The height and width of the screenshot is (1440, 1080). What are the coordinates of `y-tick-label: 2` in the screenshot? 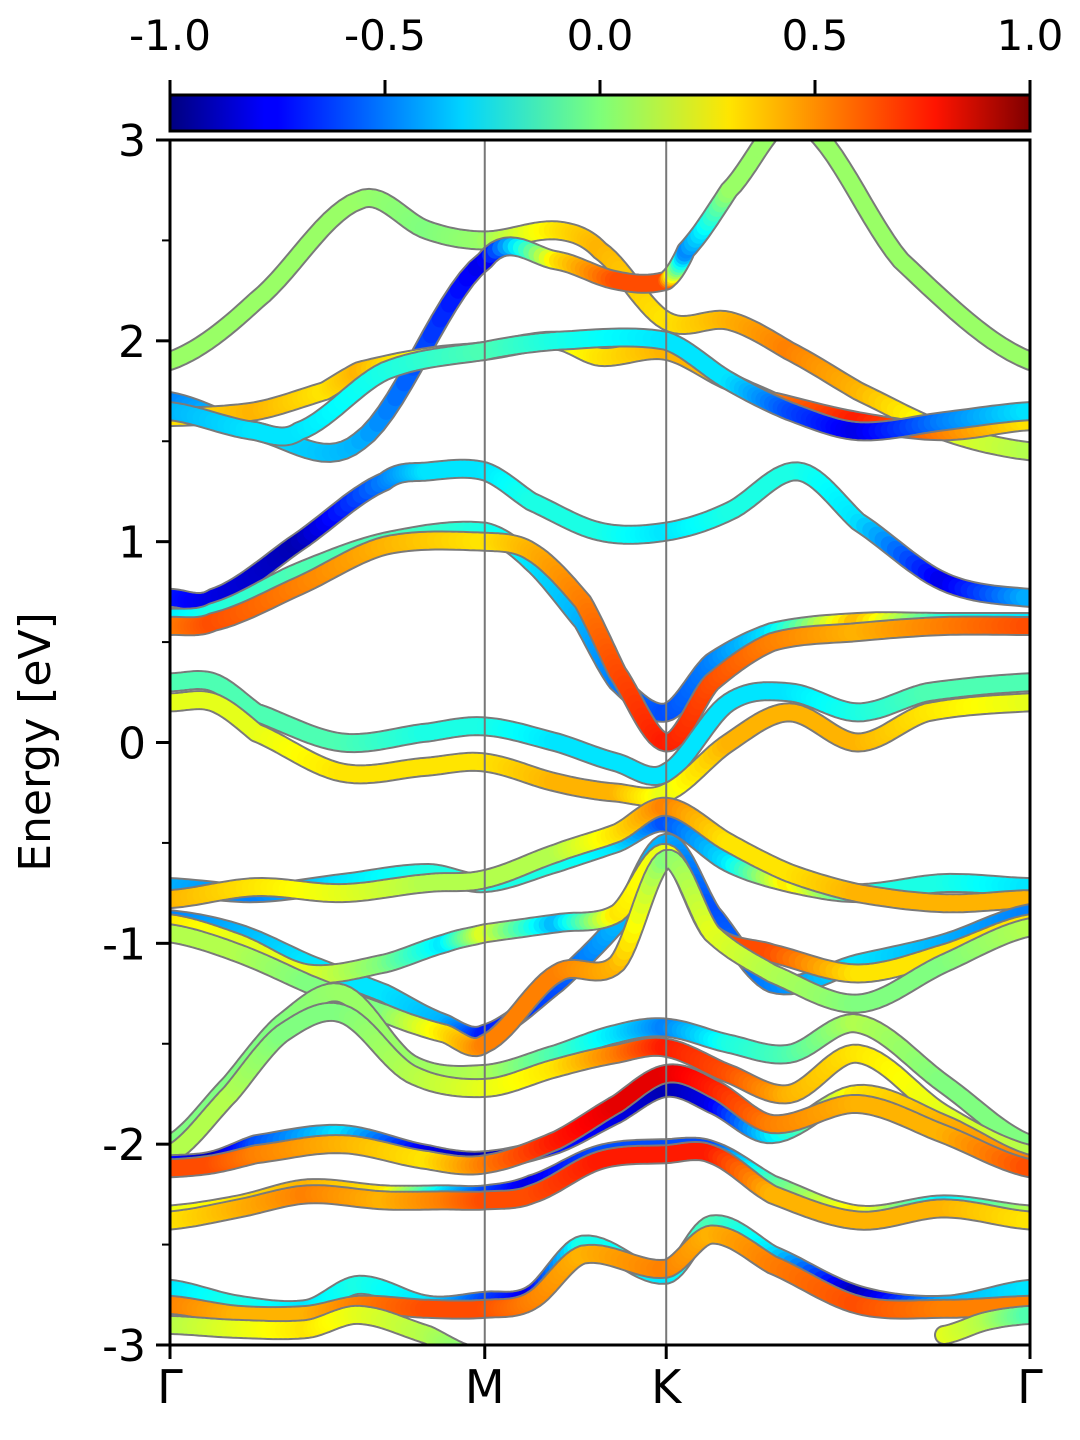 It's located at (132, 342).